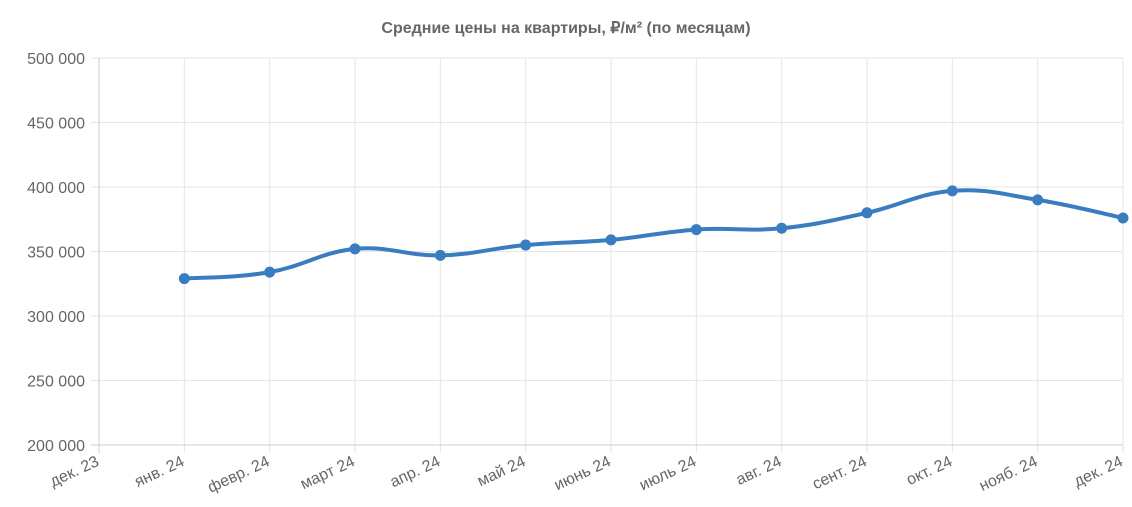 Image resolution: width=1132 pixels, height=507 pixels. Describe the element at coordinates (56, 124) in the screenshot. I see `y-tick-label: 450 000` at that location.